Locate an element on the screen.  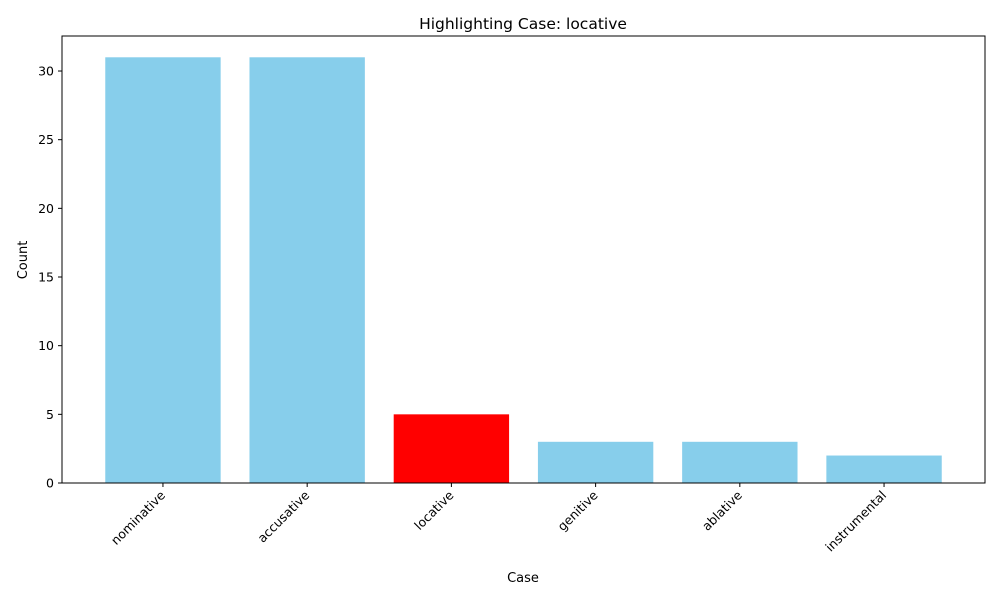
y-tick-label: 20 is located at coordinates (46, 208).